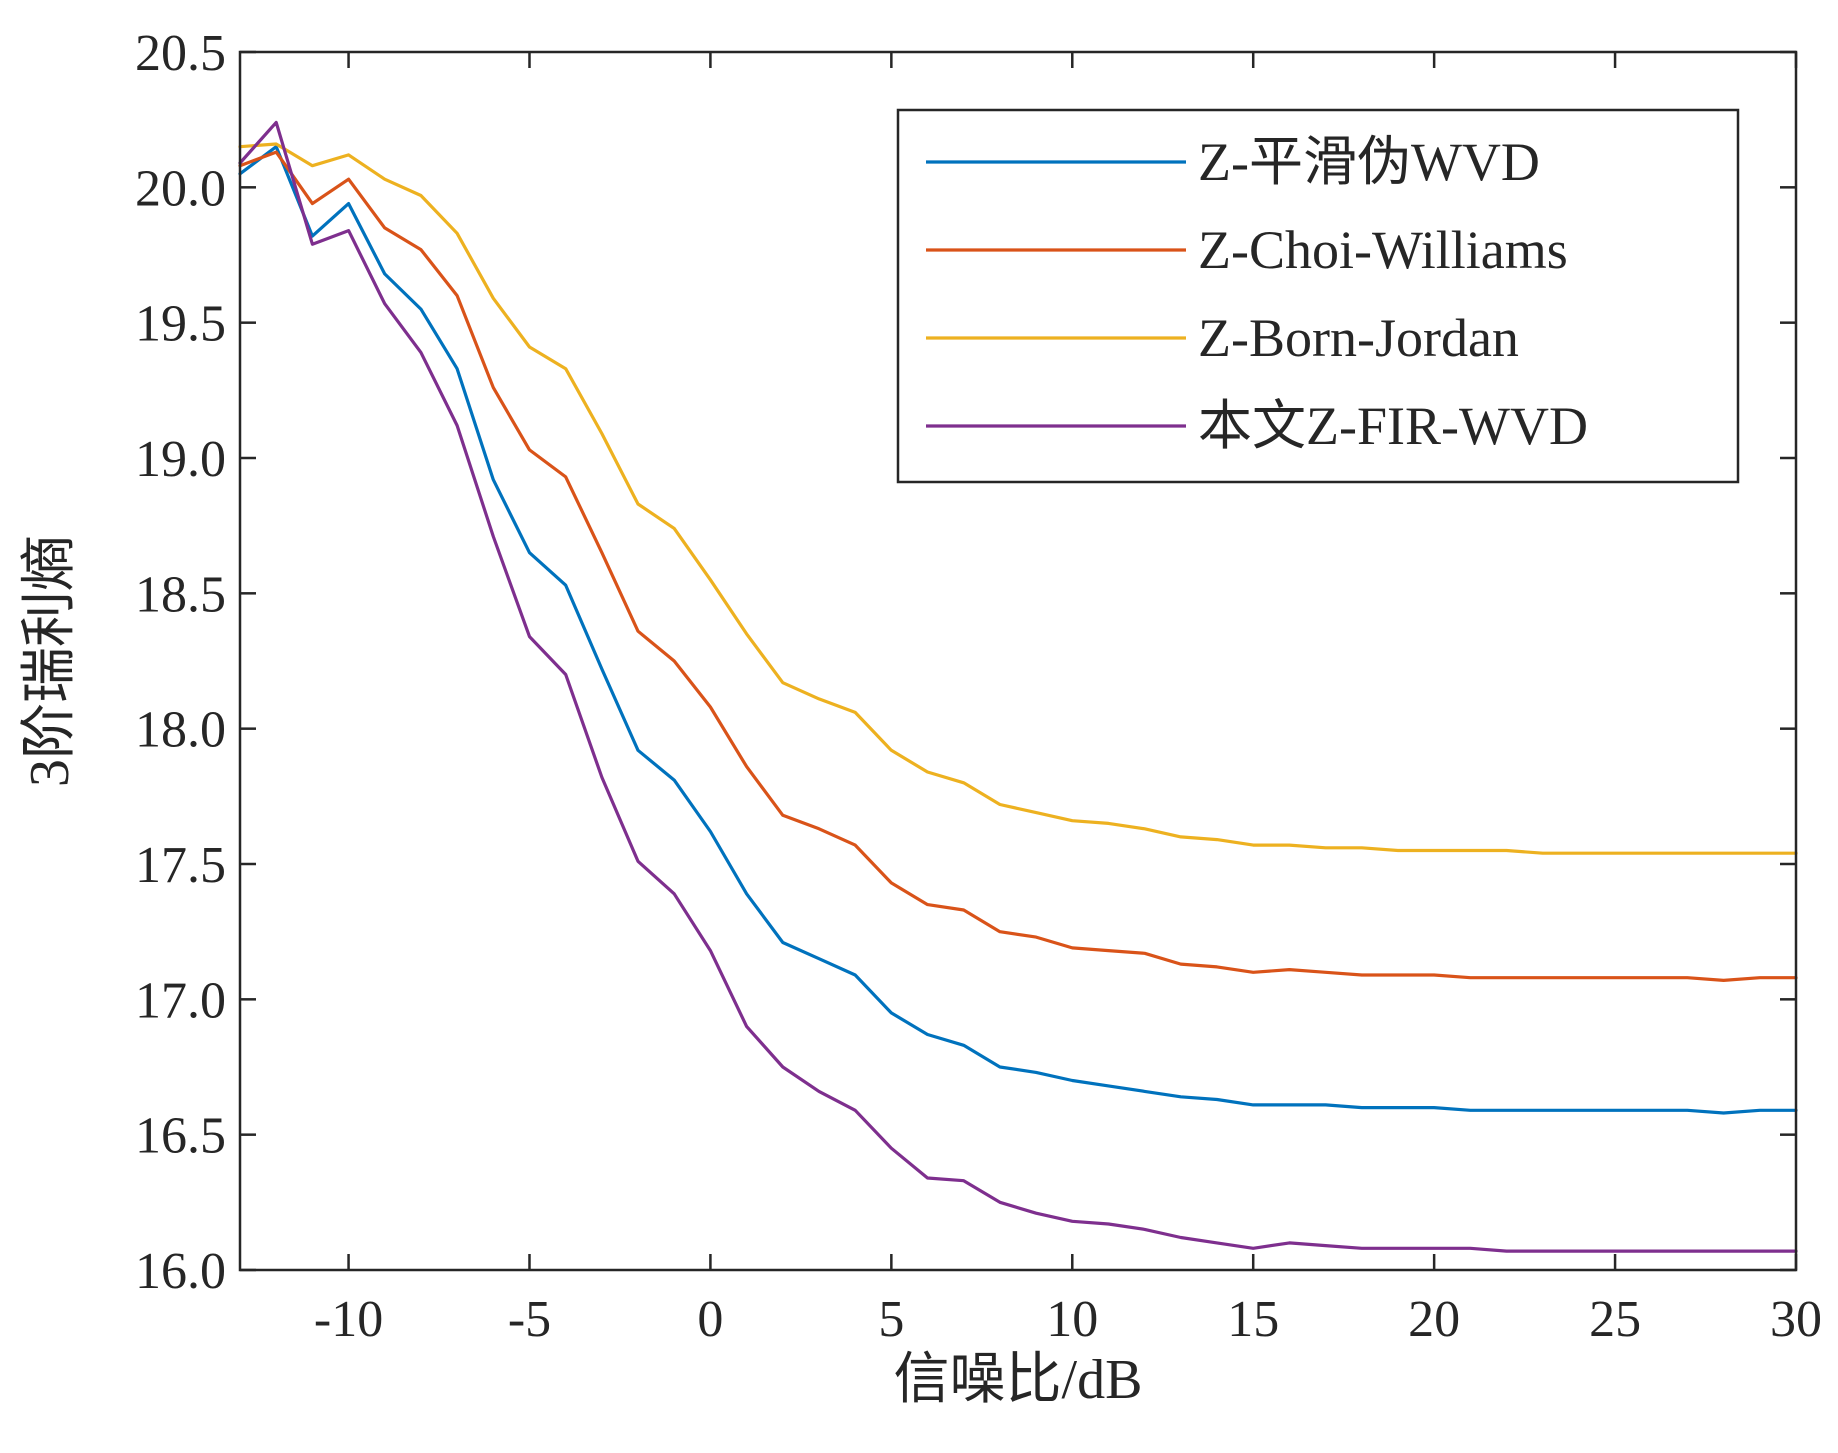 The image size is (1838, 1453). I want to click on legend-box, so click(1318, 296).